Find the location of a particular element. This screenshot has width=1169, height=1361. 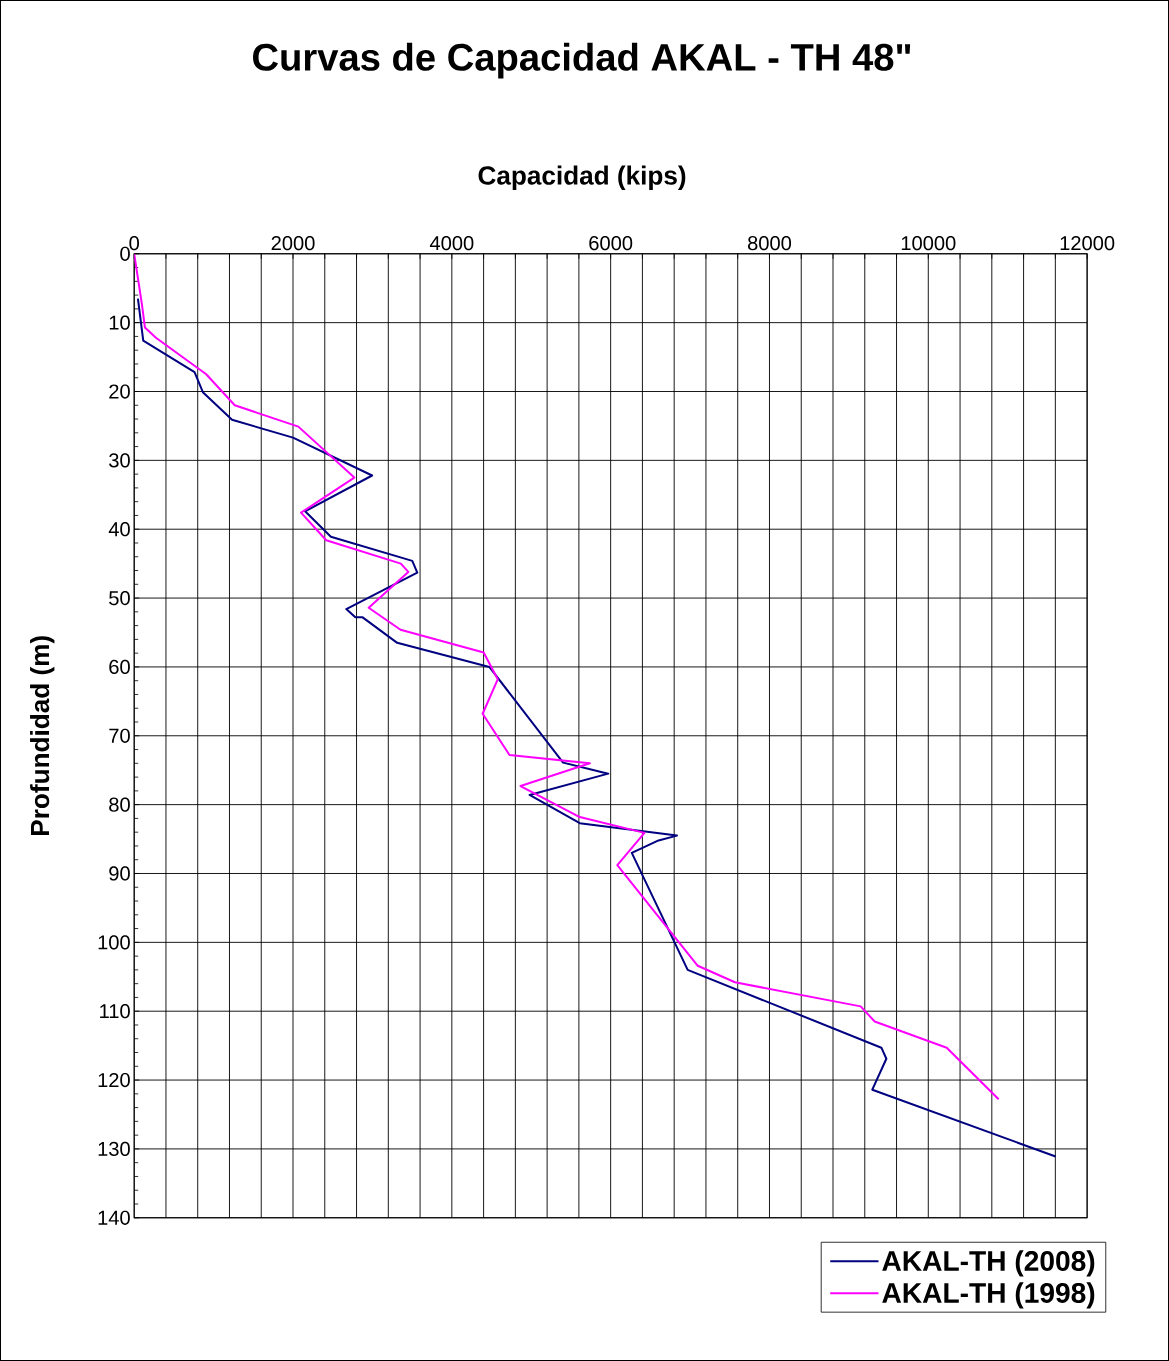

y-axis-title: Profundidad (m) is located at coordinates (42, 735).